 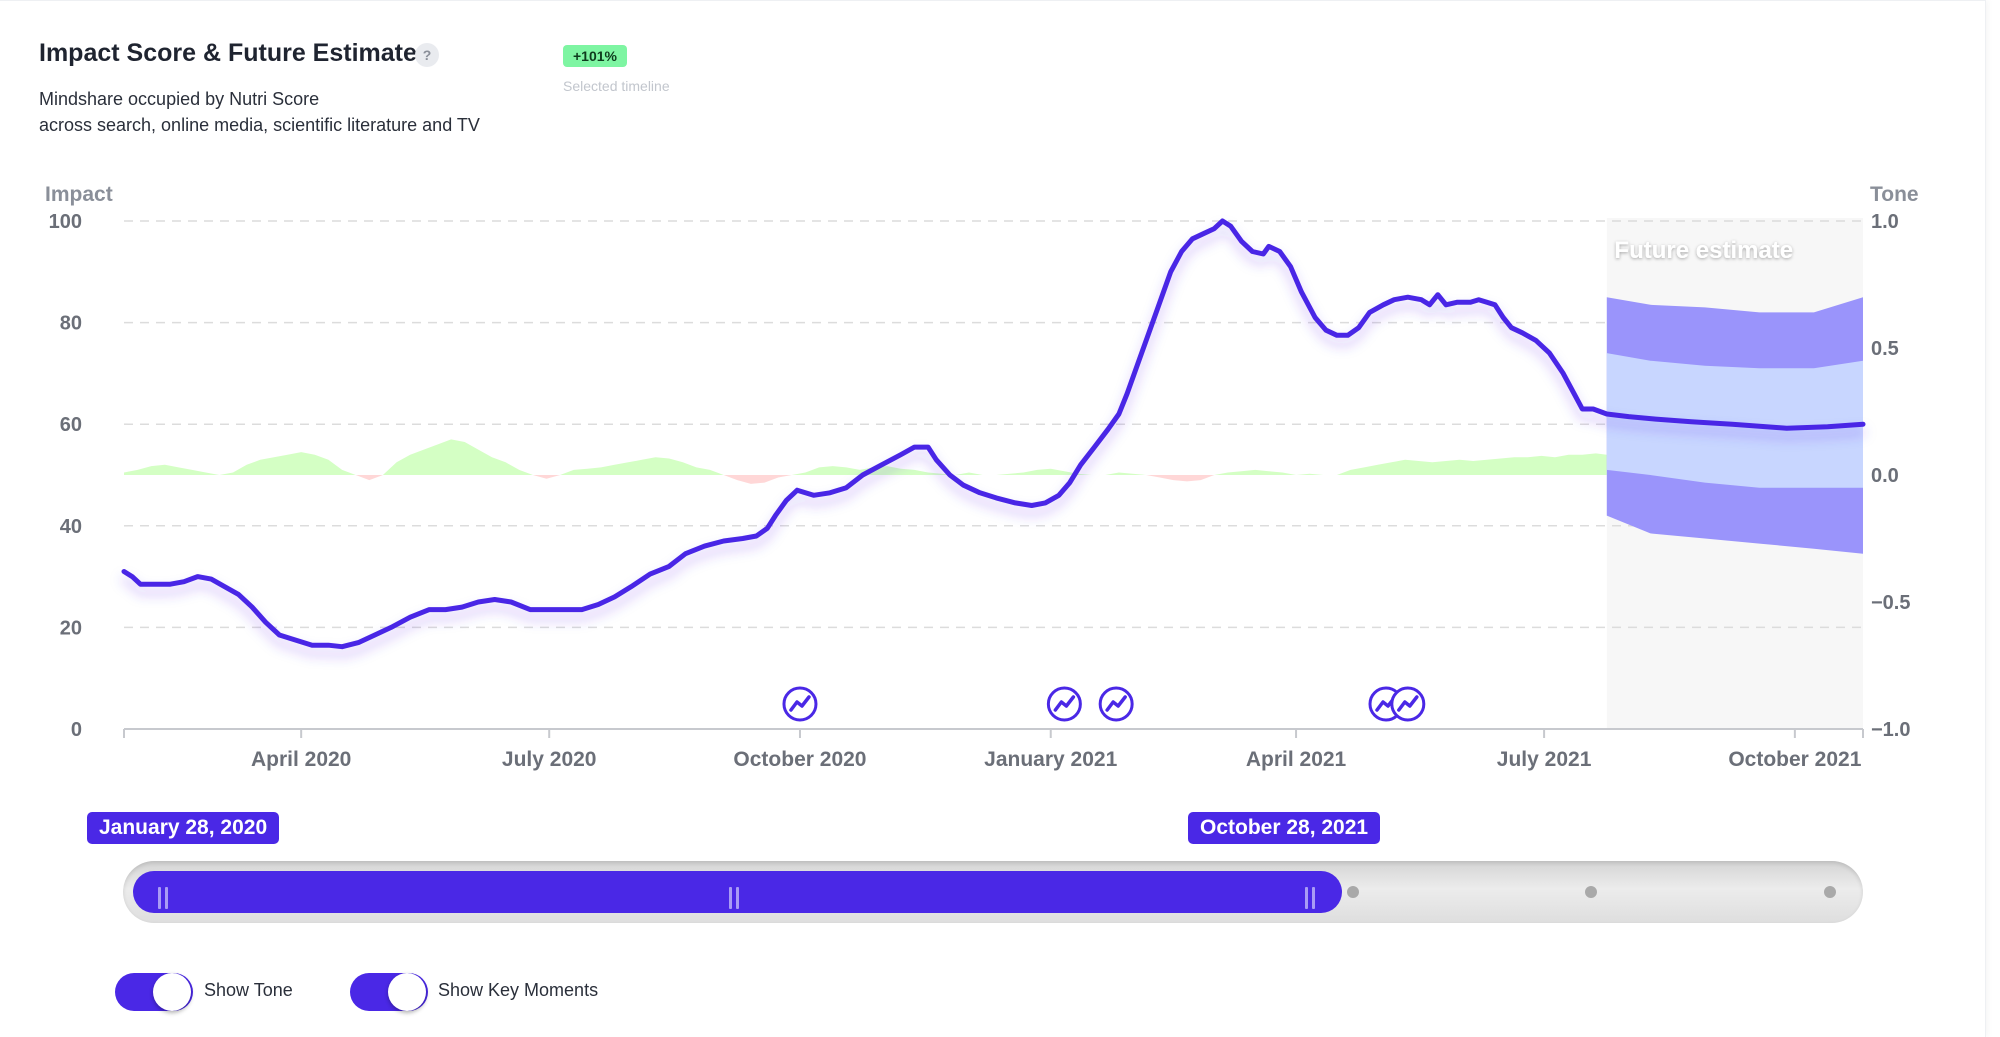 I want to click on show-tone-toggle, so click(x=154, y=992).